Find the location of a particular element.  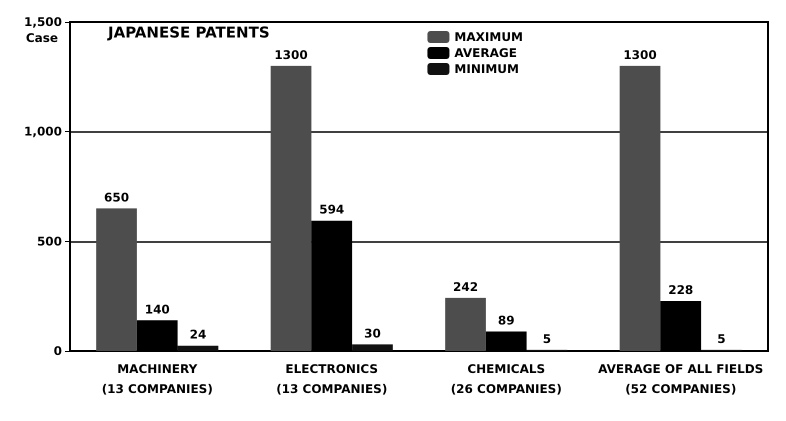

data-label: 24 is located at coordinates (198, 335).